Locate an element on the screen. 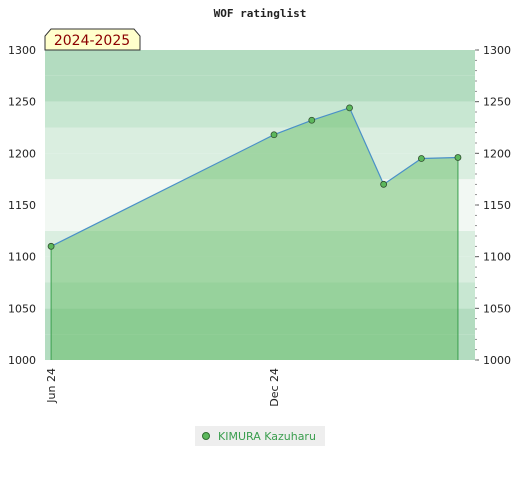  y-tick-label-left: 1300 is located at coordinates (22, 50).